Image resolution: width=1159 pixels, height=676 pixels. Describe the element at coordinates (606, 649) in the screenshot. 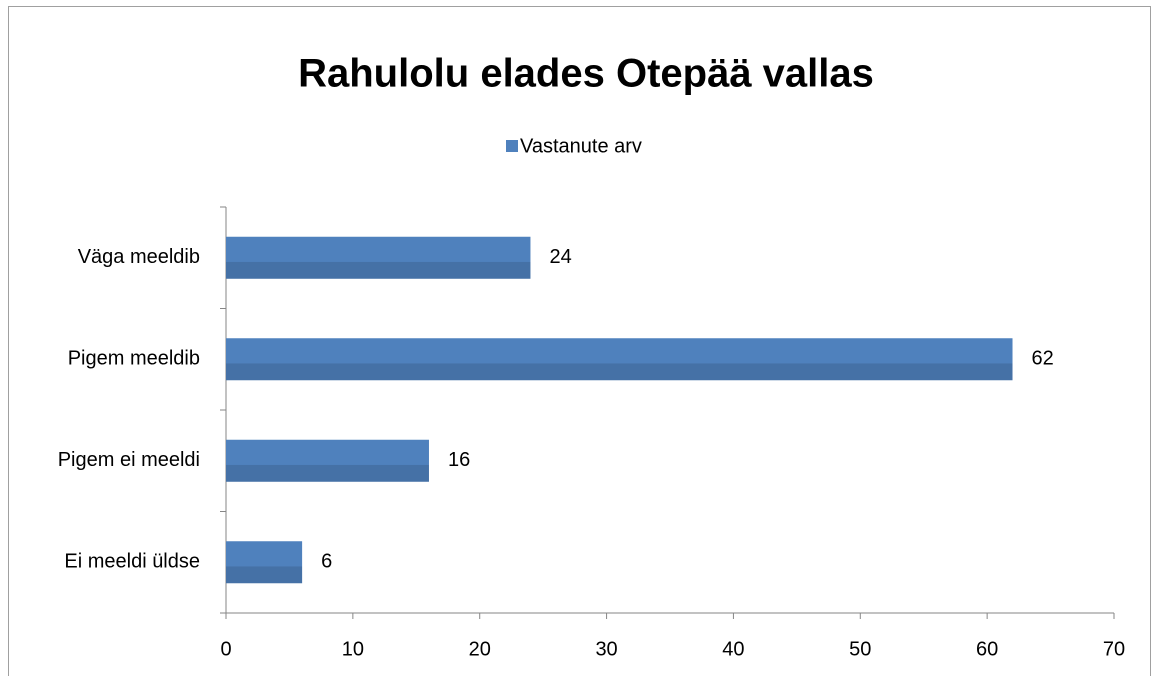

I see `x-tick-label: 30` at that location.